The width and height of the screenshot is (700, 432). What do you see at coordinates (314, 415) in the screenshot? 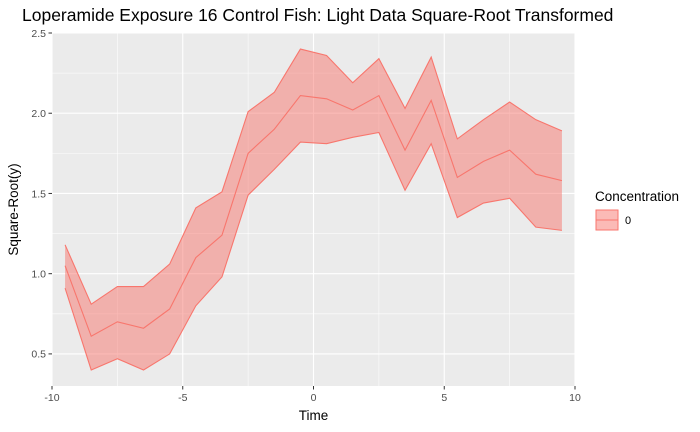
I see `x-axis-title: Time` at bounding box center [314, 415].